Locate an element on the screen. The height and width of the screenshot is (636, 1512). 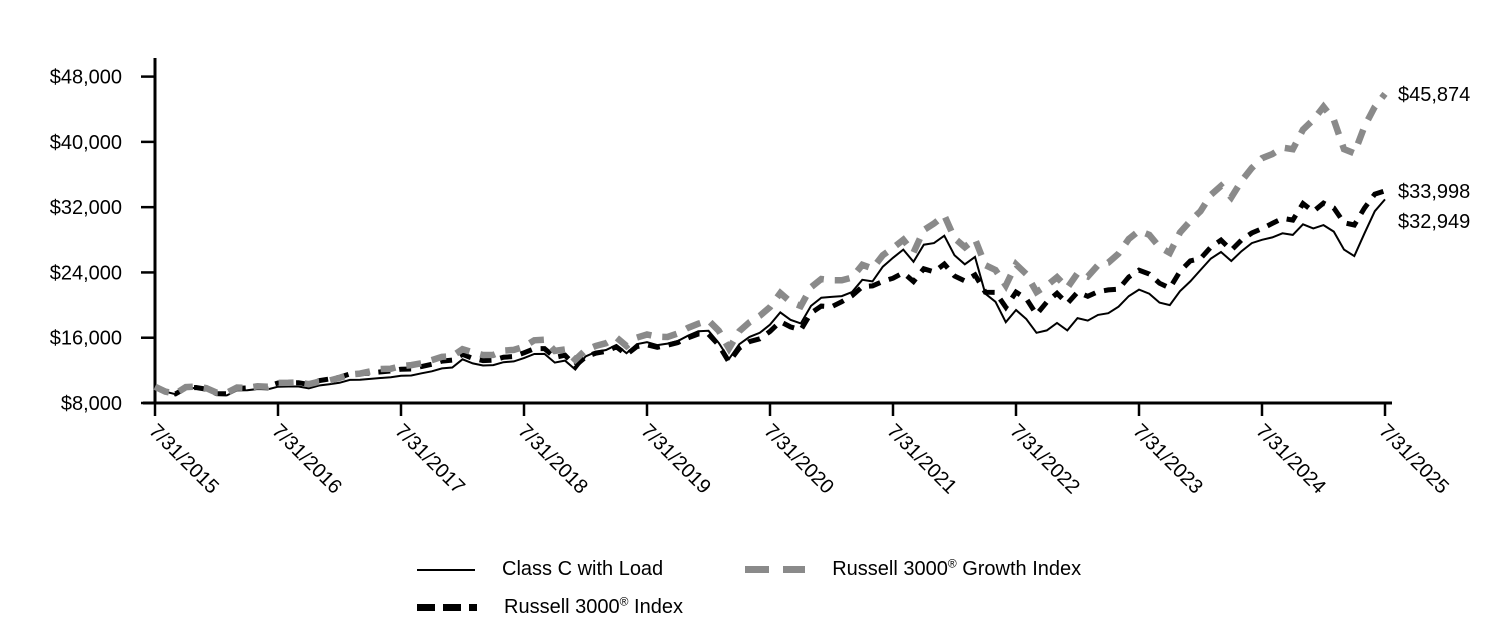
x-tick-label: 7/31/2024 is located at coordinates (1290, 459).